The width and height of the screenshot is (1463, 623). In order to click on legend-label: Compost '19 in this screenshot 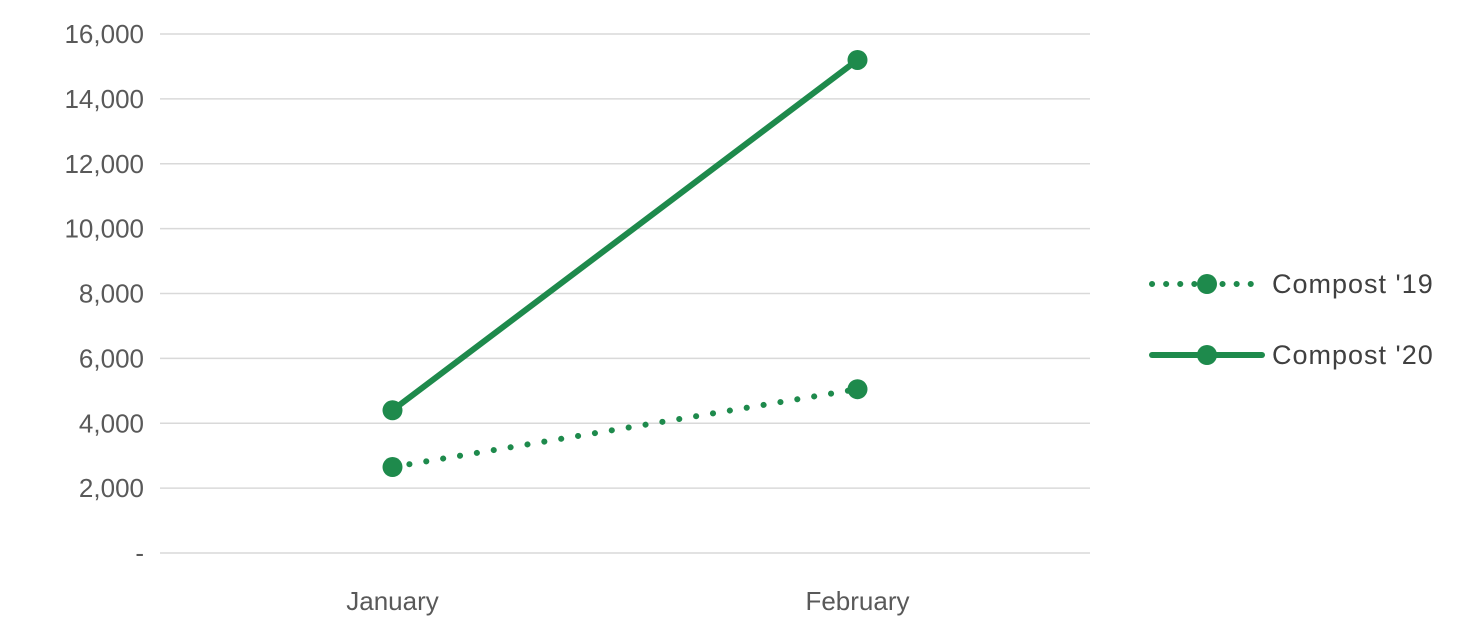, I will do `click(1353, 284)`.